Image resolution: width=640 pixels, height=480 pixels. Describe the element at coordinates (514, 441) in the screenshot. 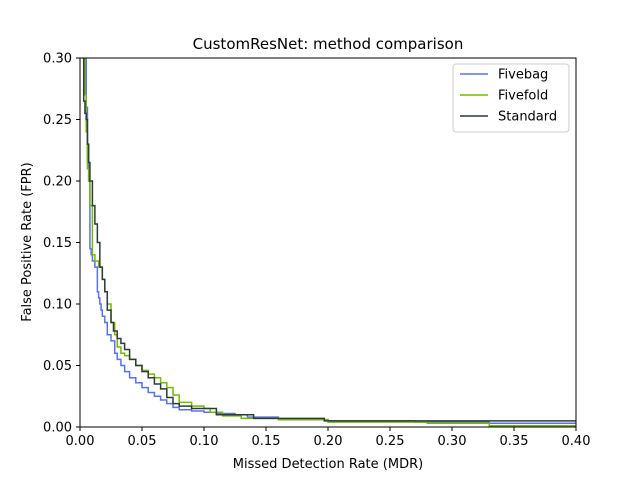

I see `x-tick-label: 0.35` at that location.